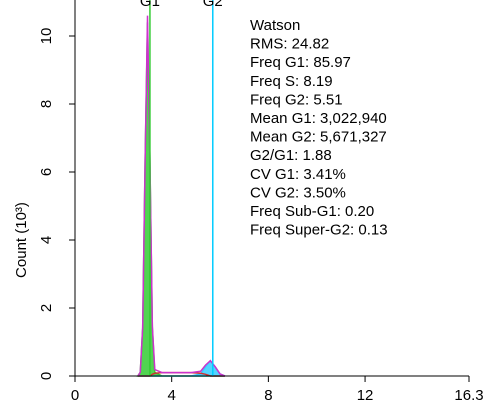  I want to click on y-axis-label: Count (10³), so click(21, 240).